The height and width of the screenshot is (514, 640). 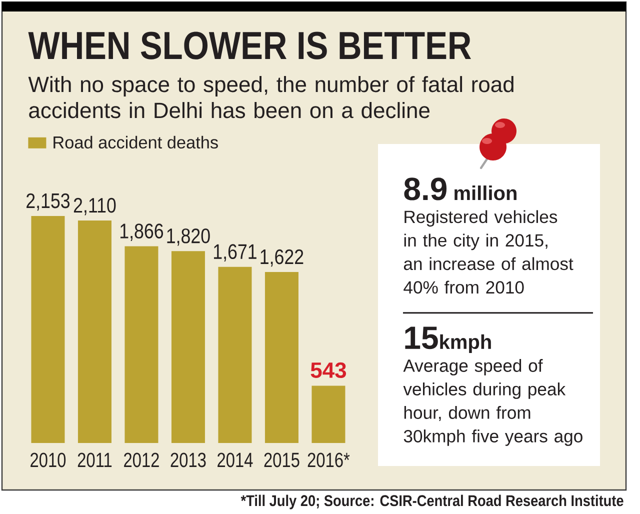 What do you see at coordinates (492, 402) in the screenshot?
I see `text: Average speed of vehicles during peak hour, down from 30kmph five years ago` at bounding box center [492, 402].